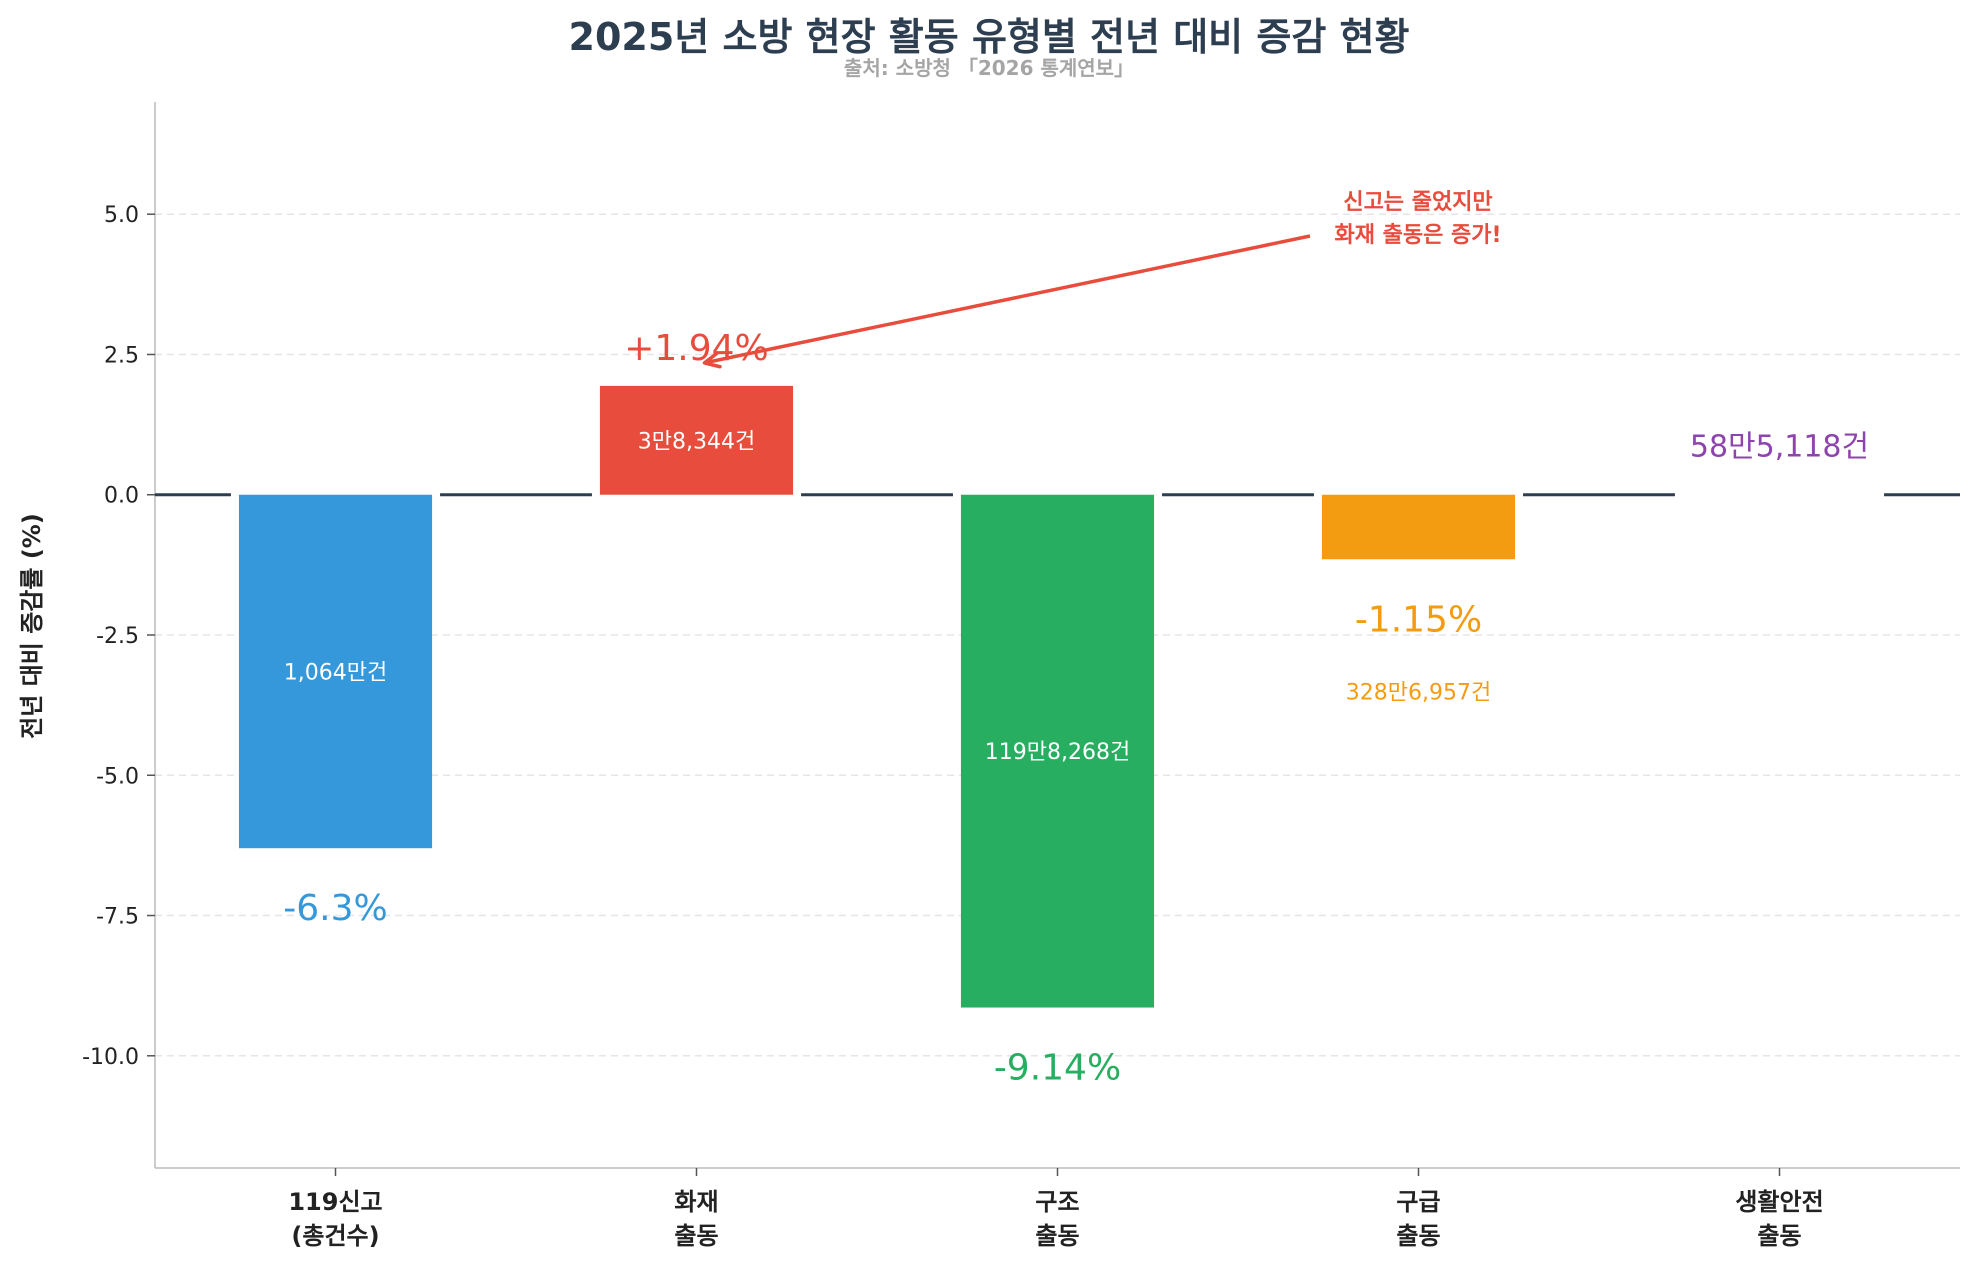  Describe the element at coordinates (121, 215) in the screenshot. I see `y-tick-label: 5.0` at that location.